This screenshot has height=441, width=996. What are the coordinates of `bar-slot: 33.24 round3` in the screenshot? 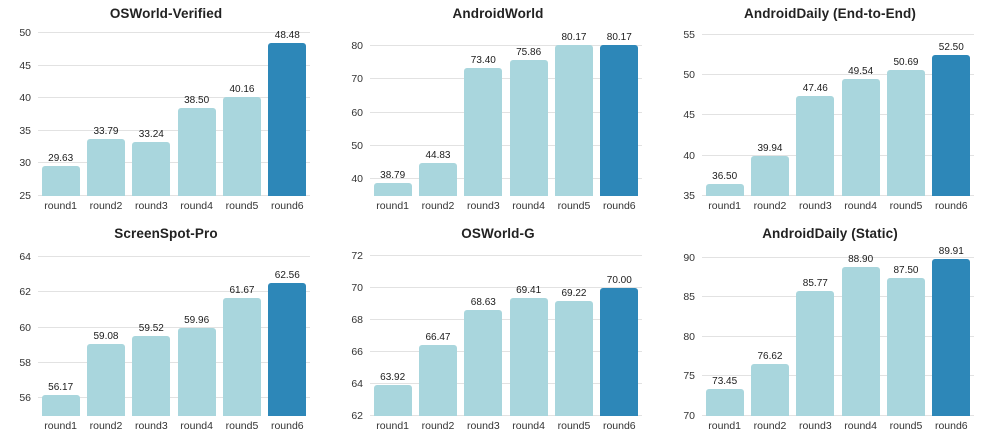 It's located at (151, 121).